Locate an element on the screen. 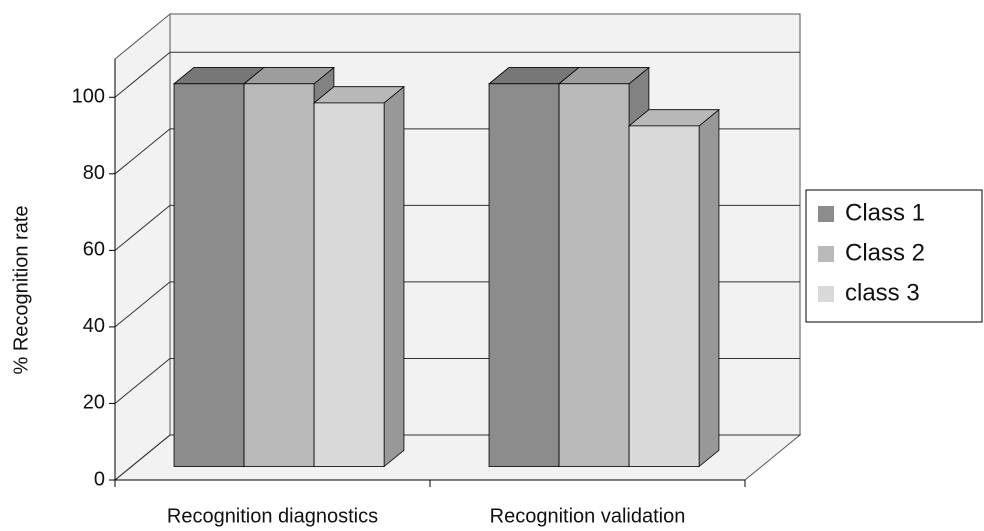 Image resolution: width=984 pixels, height=531 pixels. grid-line is located at coordinates (457, 74).